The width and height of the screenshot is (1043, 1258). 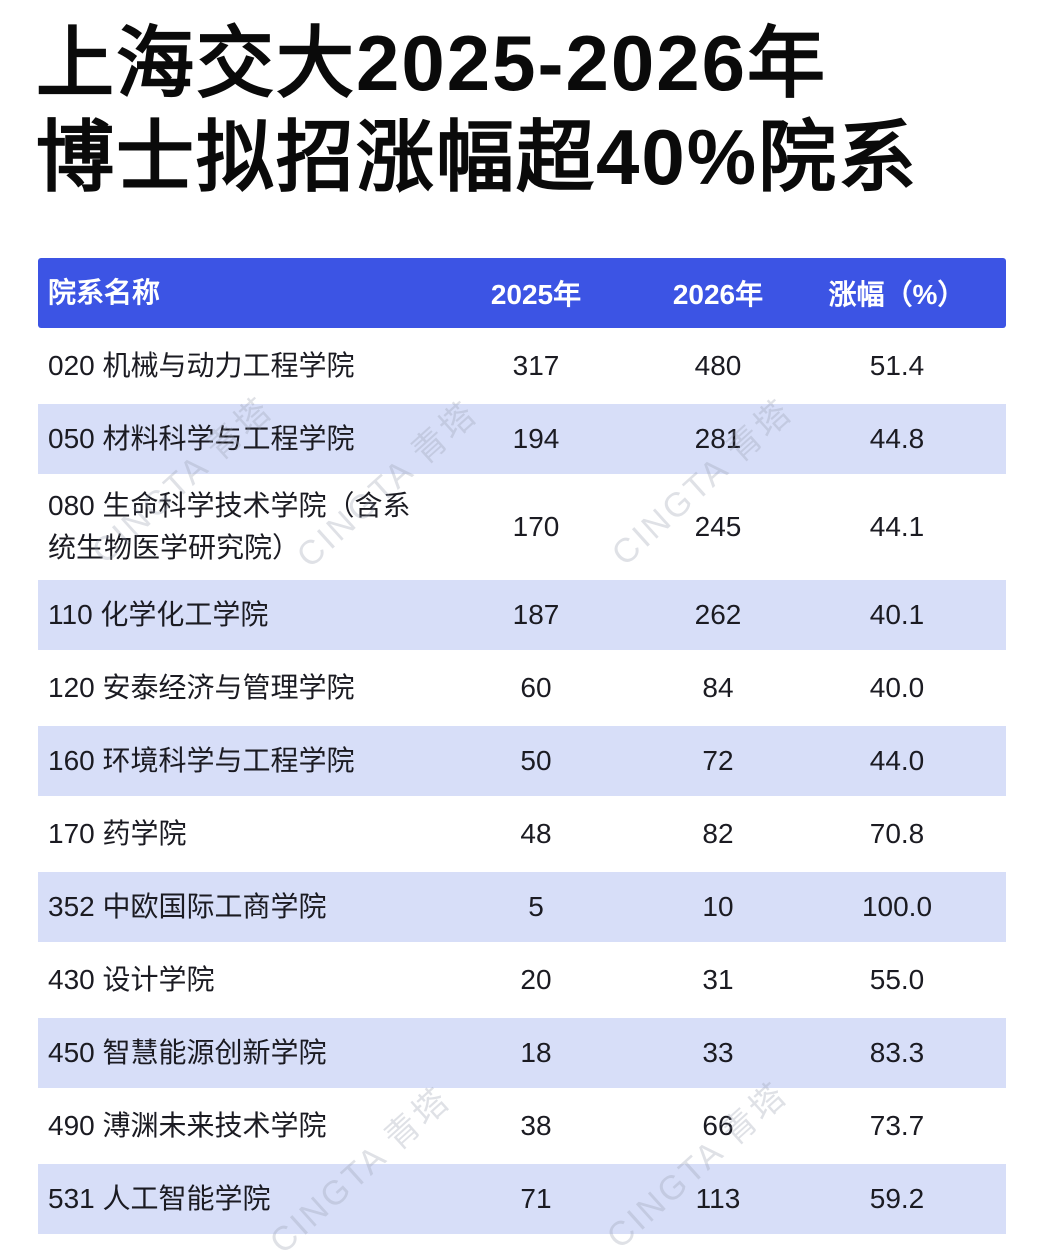 What do you see at coordinates (536, 687) in the screenshot?
I see `cell-2025-count: 60` at bounding box center [536, 687].